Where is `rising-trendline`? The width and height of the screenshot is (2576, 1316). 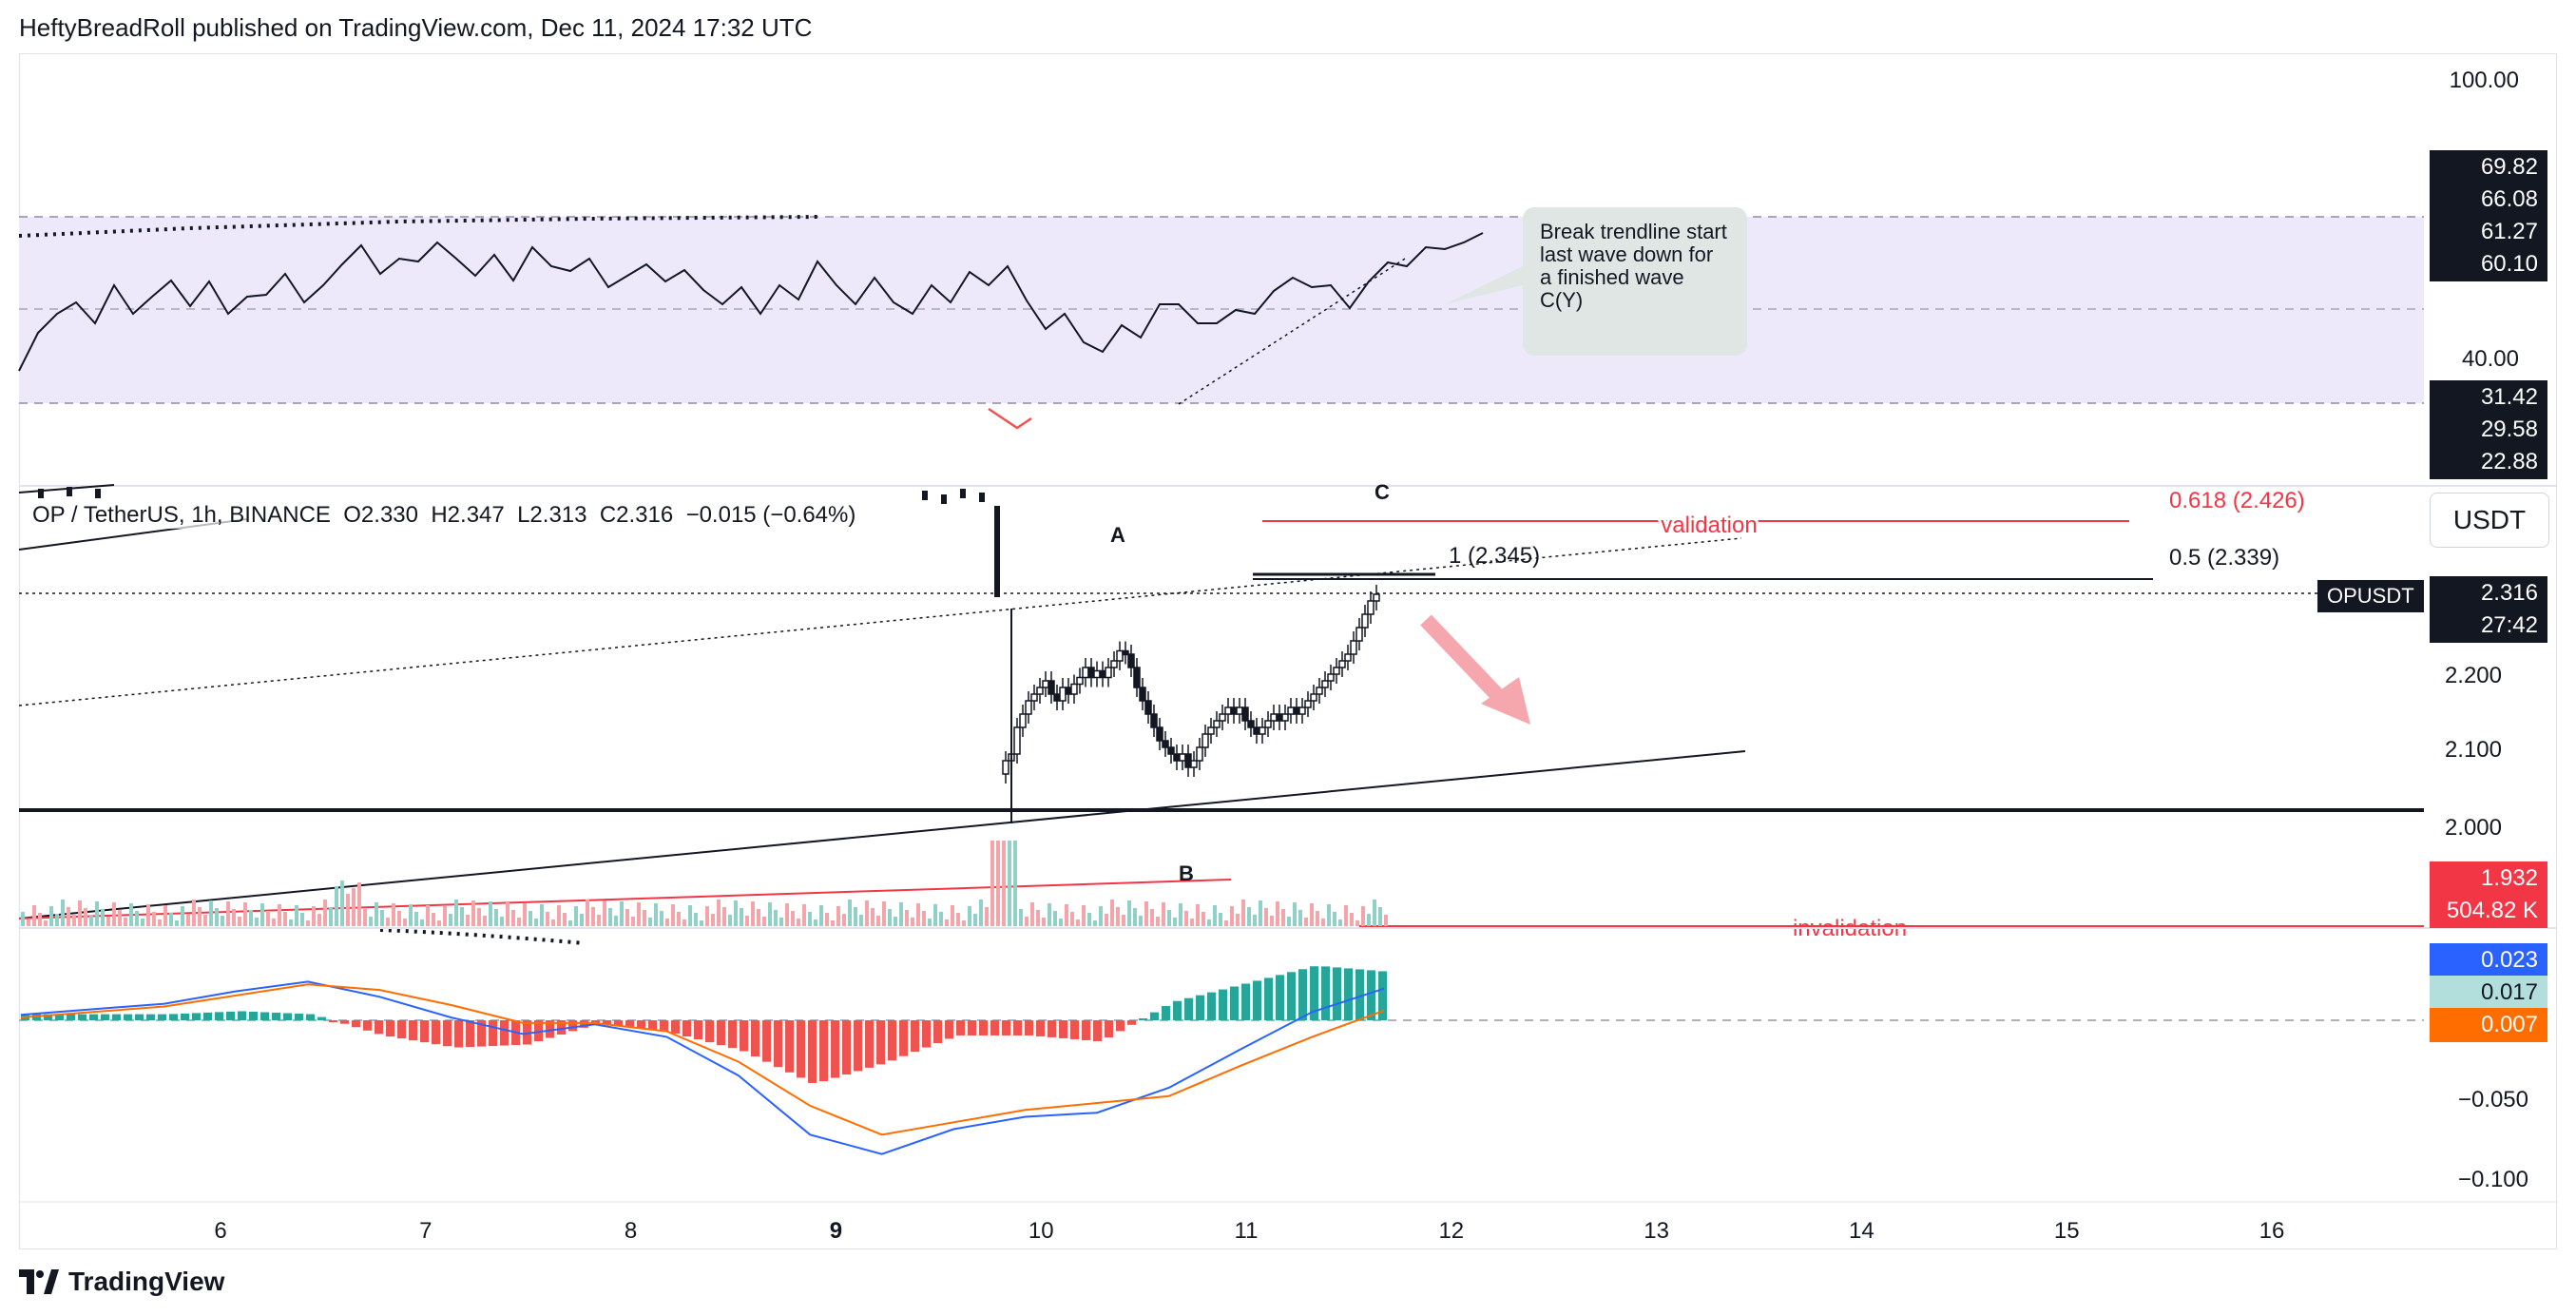
rising-trendline is located at coordinates (882, 835).